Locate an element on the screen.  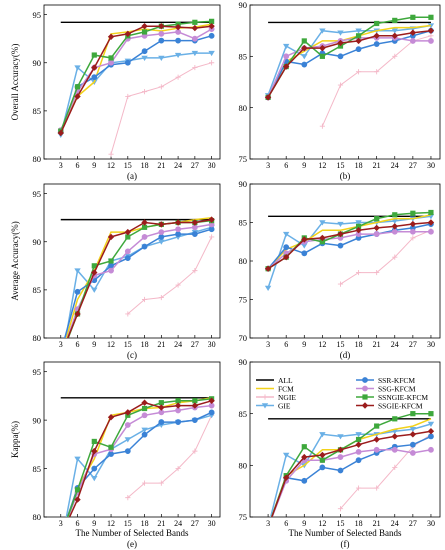
plot-area-frame is located at coordinates (345, 261).